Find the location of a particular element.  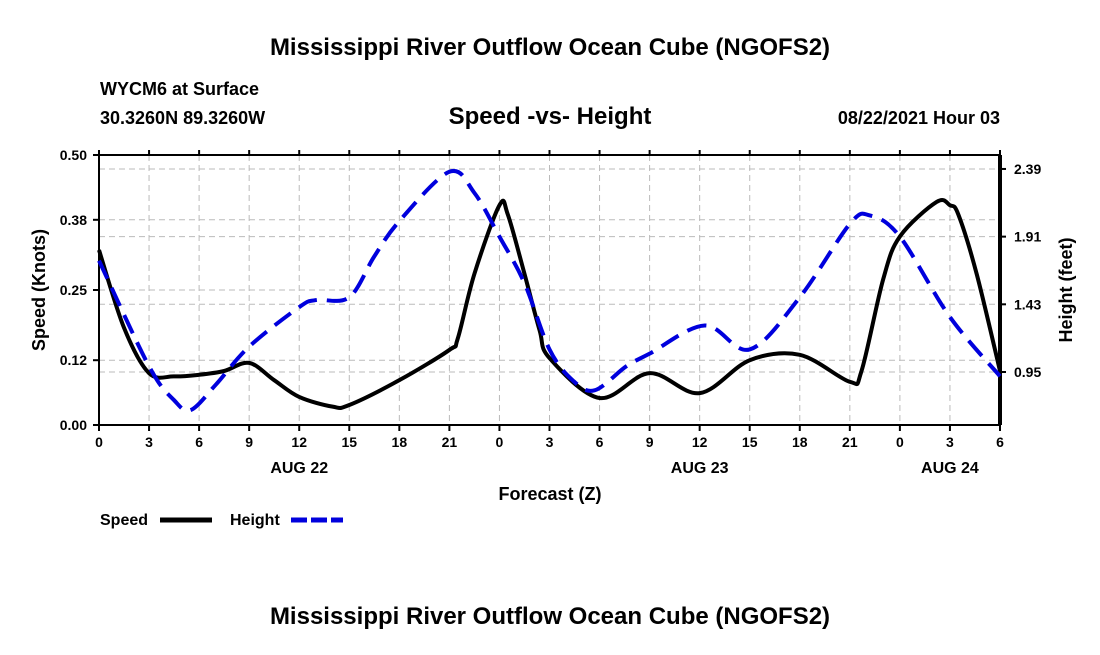

datetime-label: 08/22/2021 Hour 03 is located at coordinates (919, 118).